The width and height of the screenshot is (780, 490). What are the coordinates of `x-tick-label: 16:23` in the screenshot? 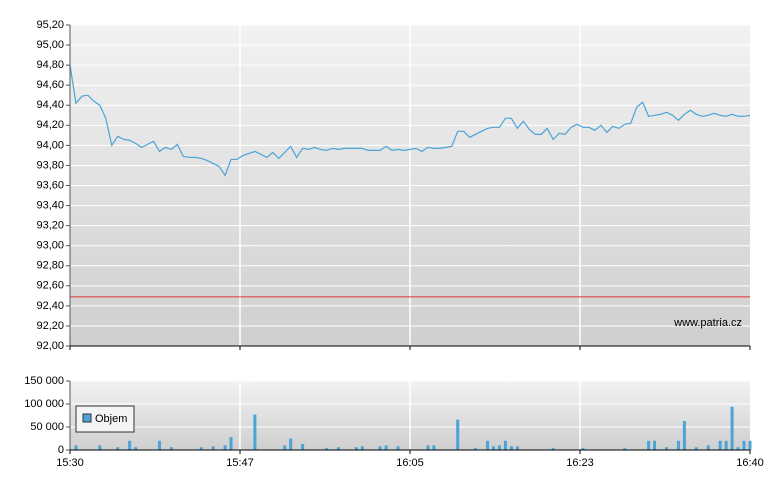 It's located at (580, 463).